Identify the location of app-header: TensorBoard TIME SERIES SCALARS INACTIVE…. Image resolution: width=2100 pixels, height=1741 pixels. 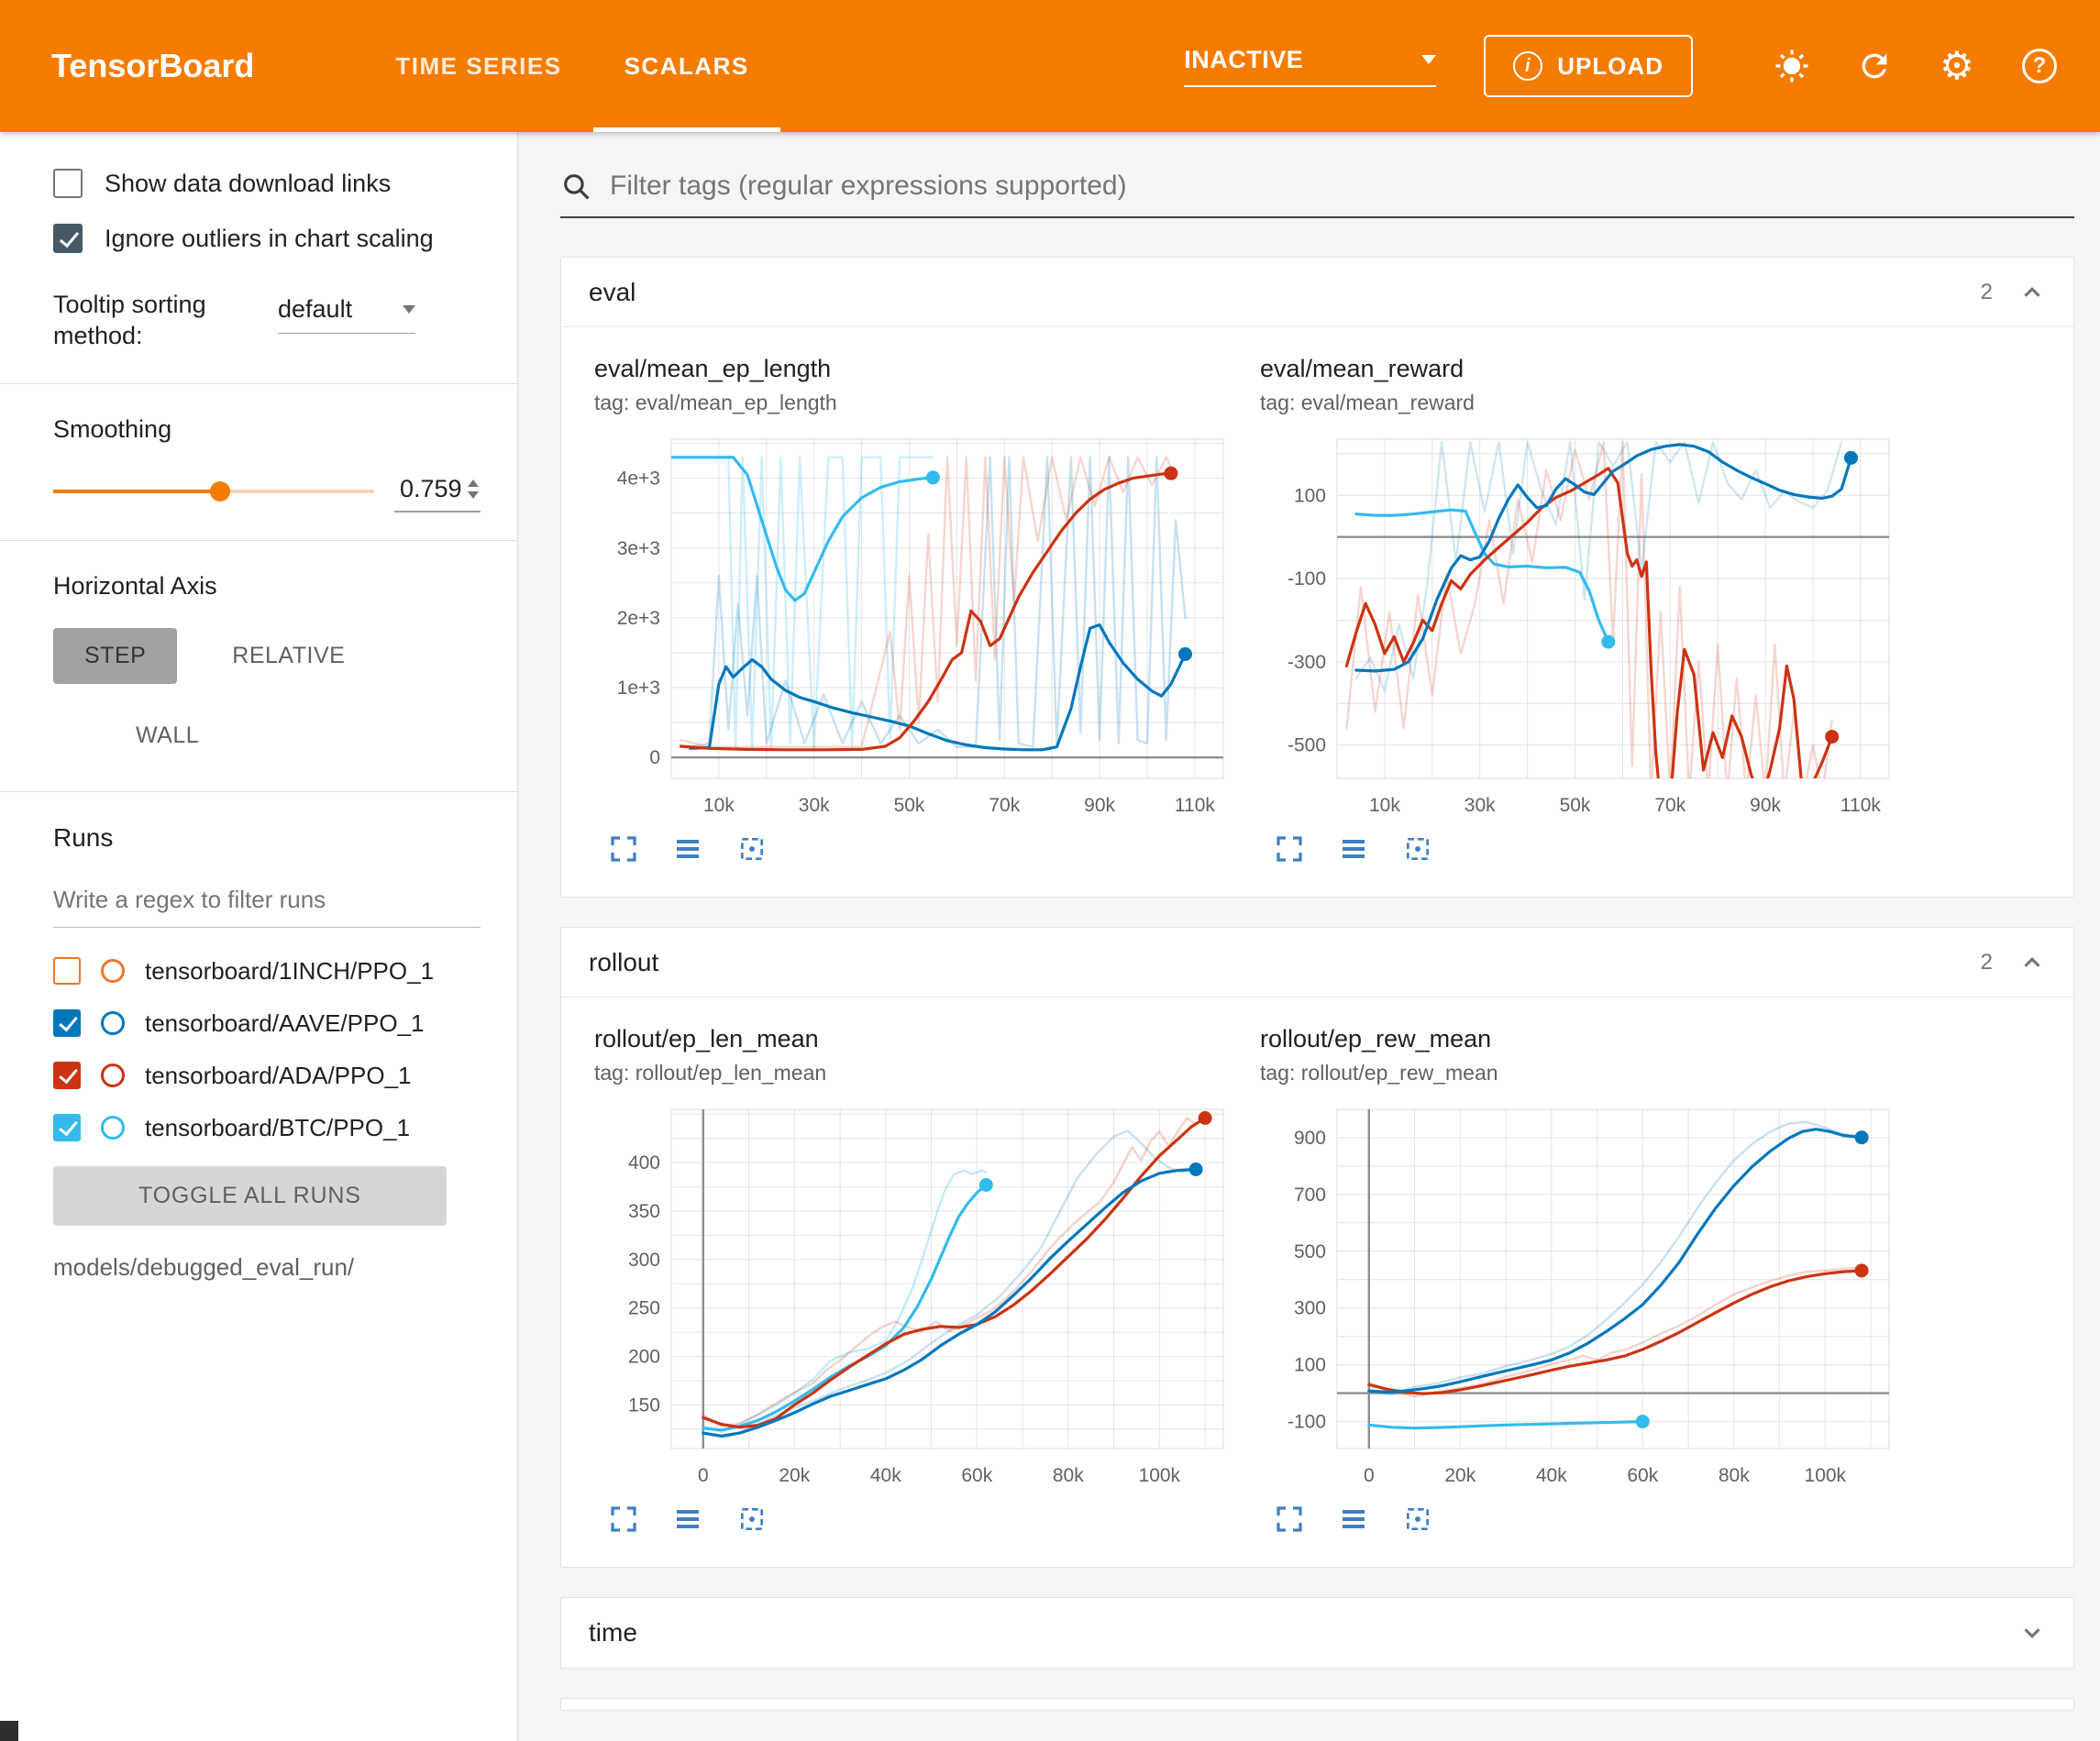
(1050, 66).